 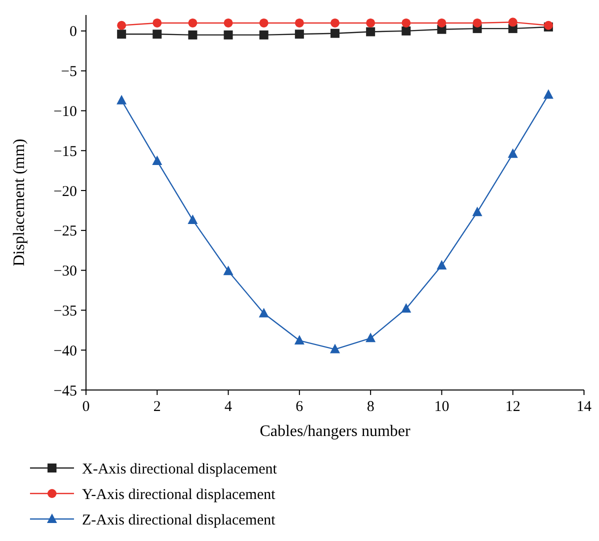 What do you see at coordinates (65, 351) in the screenshot?
I see `y-tick-label: −40` at bounding box center [65, 351].